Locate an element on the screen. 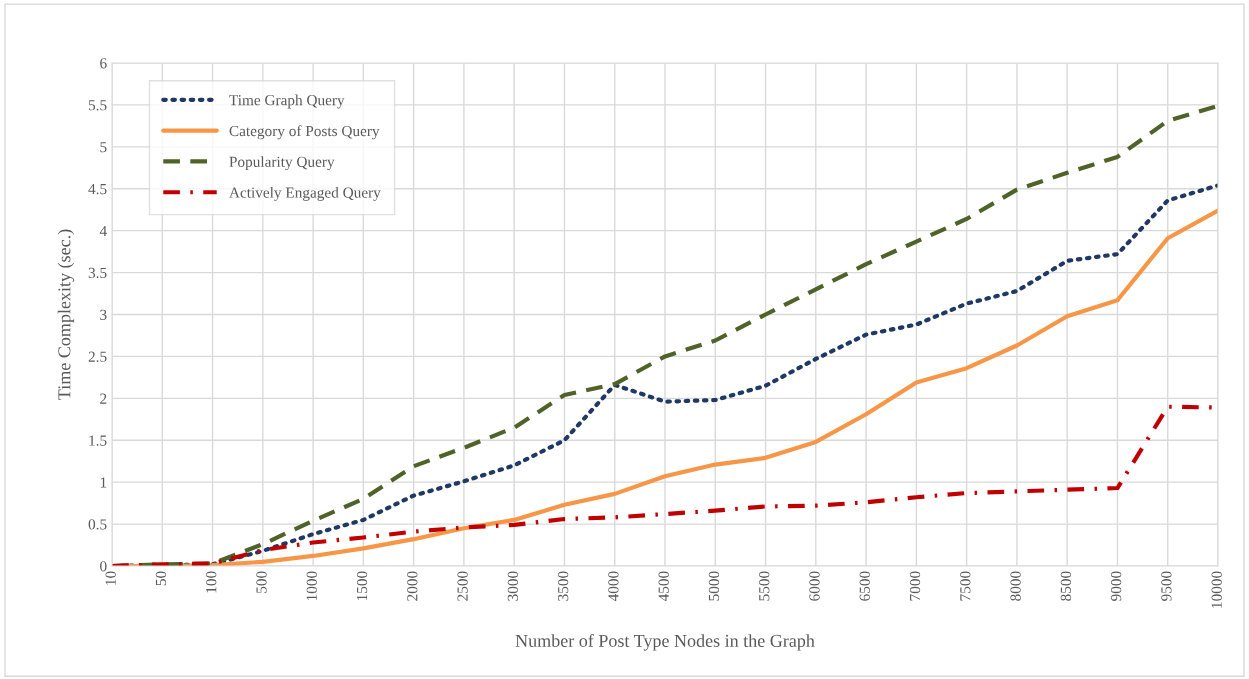 Image resolution: width=1249 pixels, height=679 pixels. legend-label: Category of Posts Query is located at coordinates (304, 132).